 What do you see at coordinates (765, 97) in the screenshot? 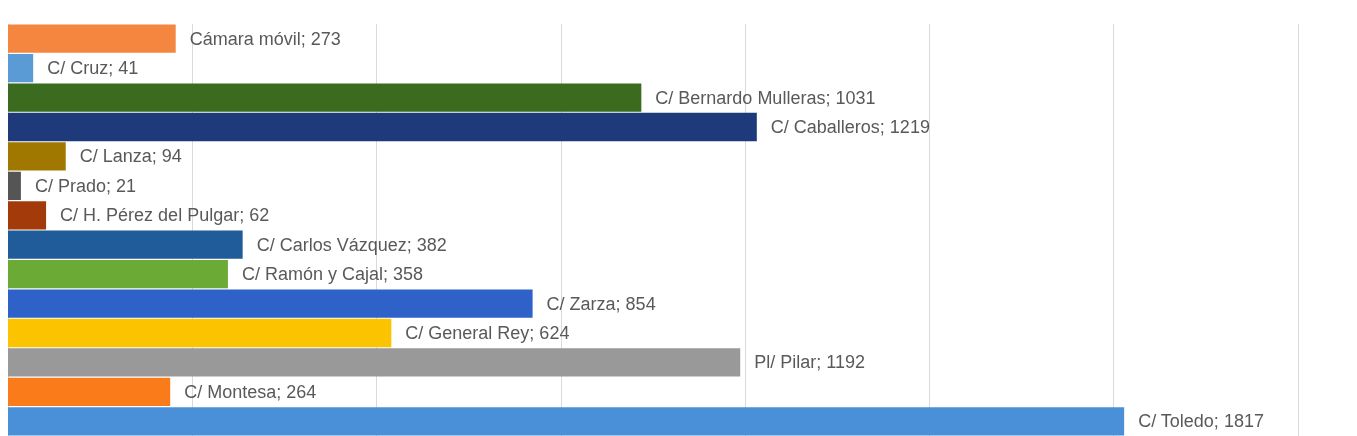
I see `data-label: C/ Bernardo Mulleras; 1031` at bounding box center [765, 97].